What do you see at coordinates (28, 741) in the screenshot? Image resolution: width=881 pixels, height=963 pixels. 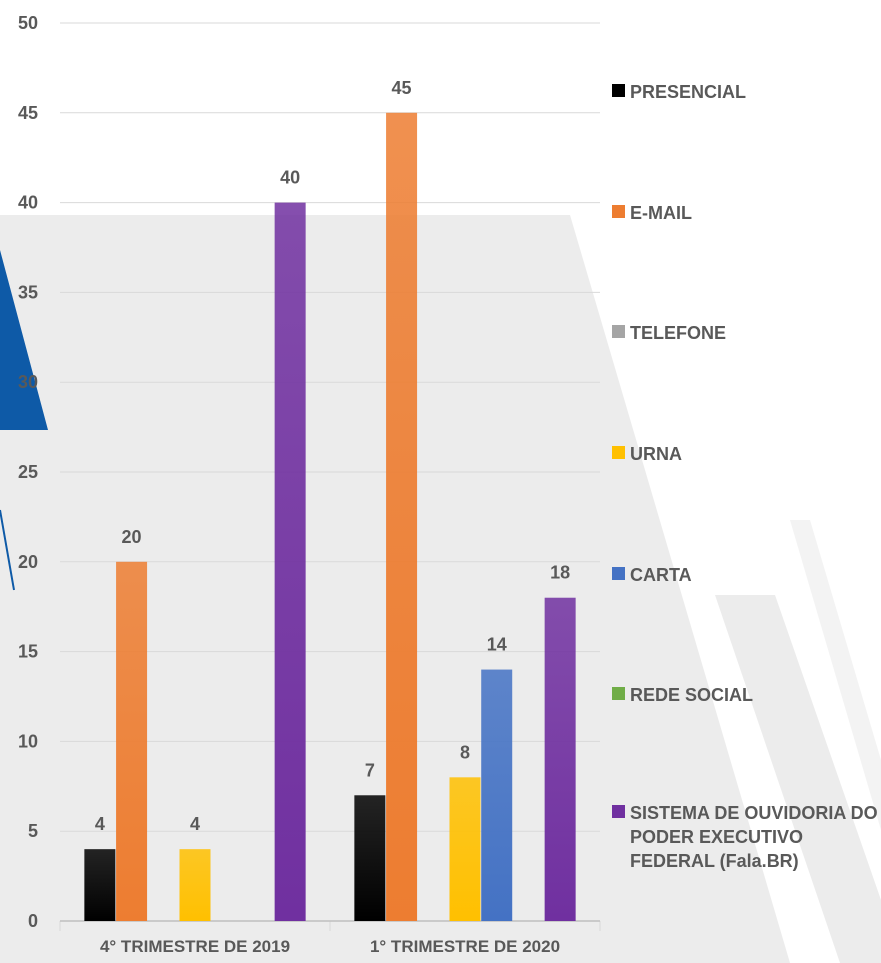 I see `y-tick-label: 10` at bounding box center [28, 741].